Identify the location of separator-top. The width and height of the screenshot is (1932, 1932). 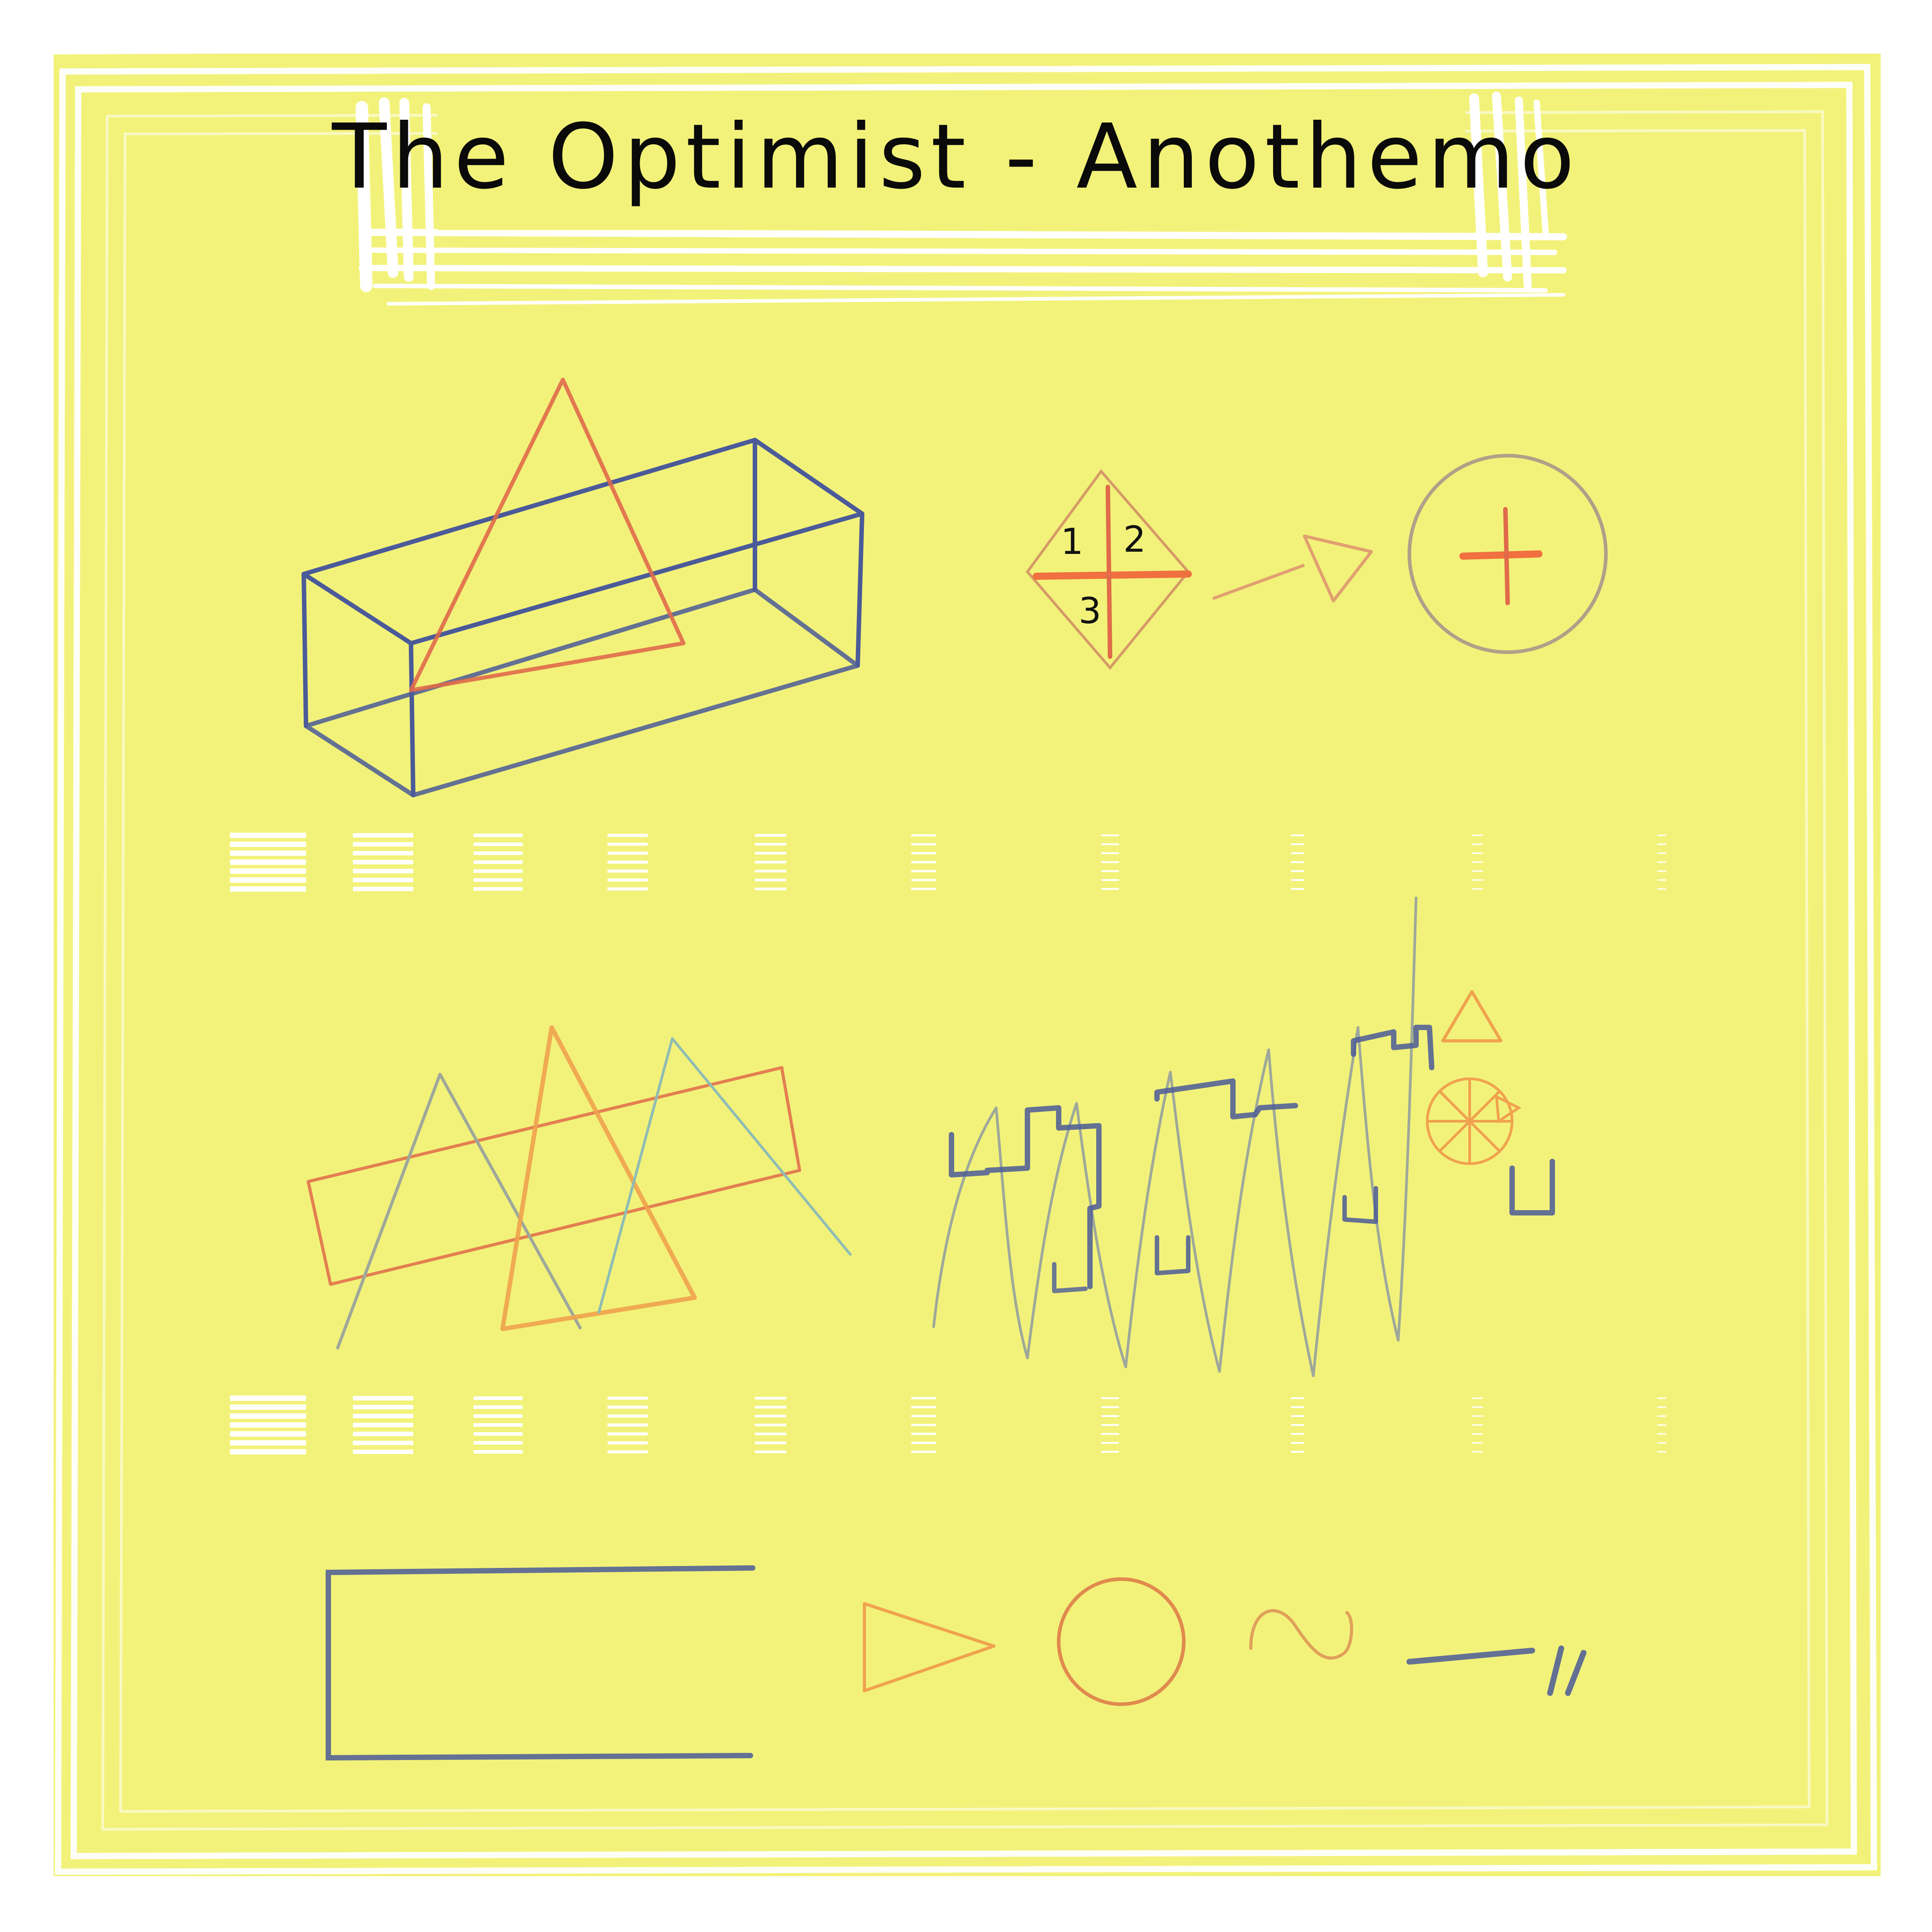
(948, 862).